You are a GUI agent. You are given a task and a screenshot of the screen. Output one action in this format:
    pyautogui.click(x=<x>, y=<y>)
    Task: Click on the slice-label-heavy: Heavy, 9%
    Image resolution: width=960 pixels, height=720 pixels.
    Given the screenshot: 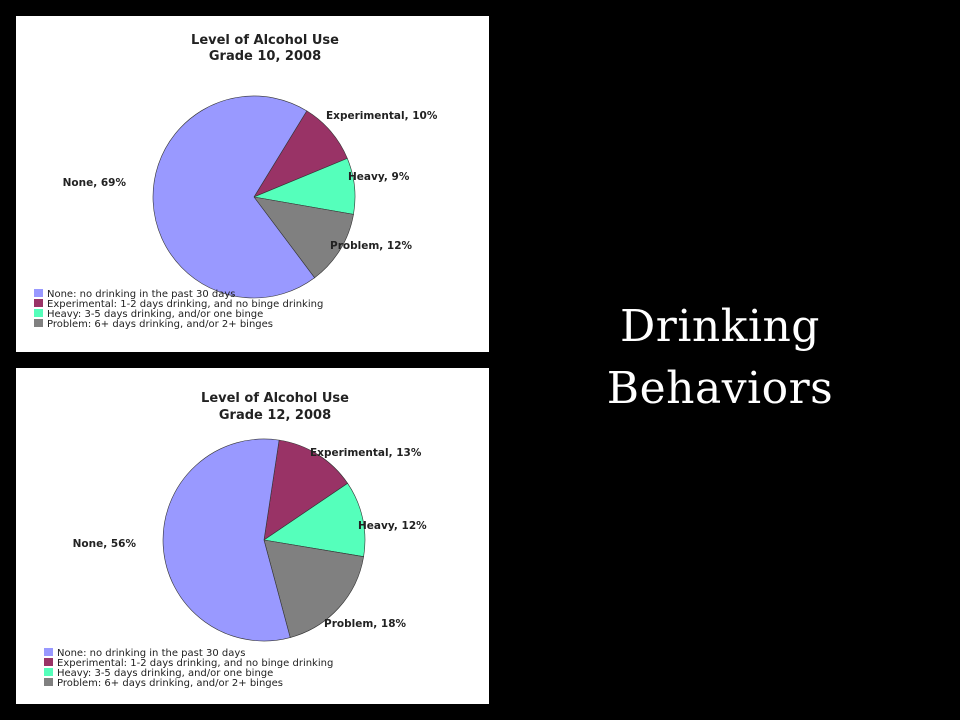 What is the action you would take?
    pyautogui.click(x=379, y=177)
    